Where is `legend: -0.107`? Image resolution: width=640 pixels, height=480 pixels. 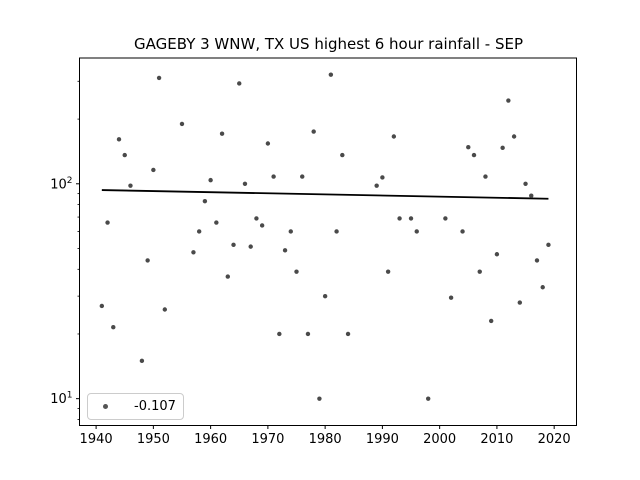
legend: -0.107 is located at coordinates (135, 406).